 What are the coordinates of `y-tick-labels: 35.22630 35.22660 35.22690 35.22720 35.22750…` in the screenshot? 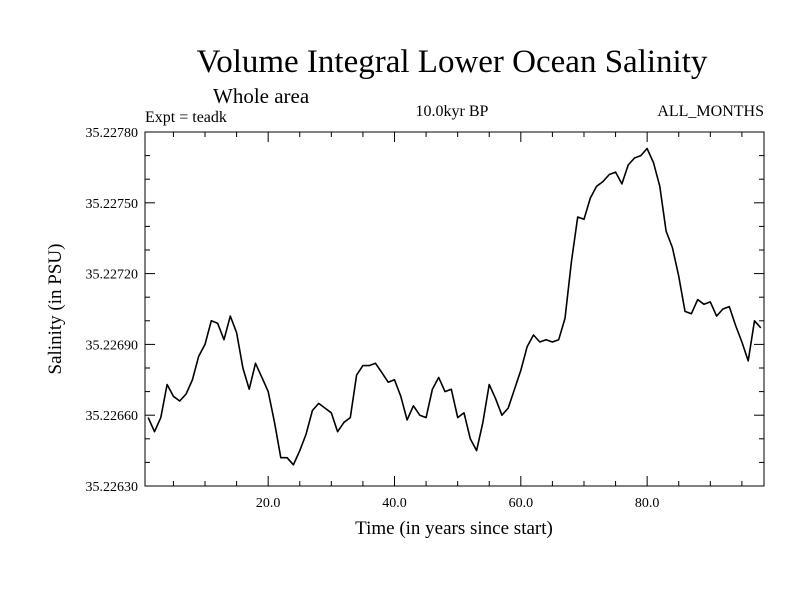 It's located at (112, 310).